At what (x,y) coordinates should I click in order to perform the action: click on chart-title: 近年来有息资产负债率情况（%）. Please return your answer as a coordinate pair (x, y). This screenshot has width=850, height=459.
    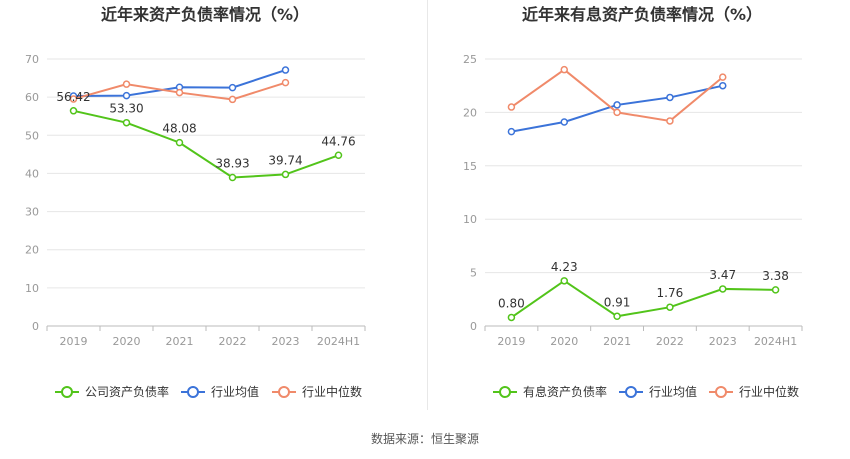
    Looking at the image, I should click on (642, 14).